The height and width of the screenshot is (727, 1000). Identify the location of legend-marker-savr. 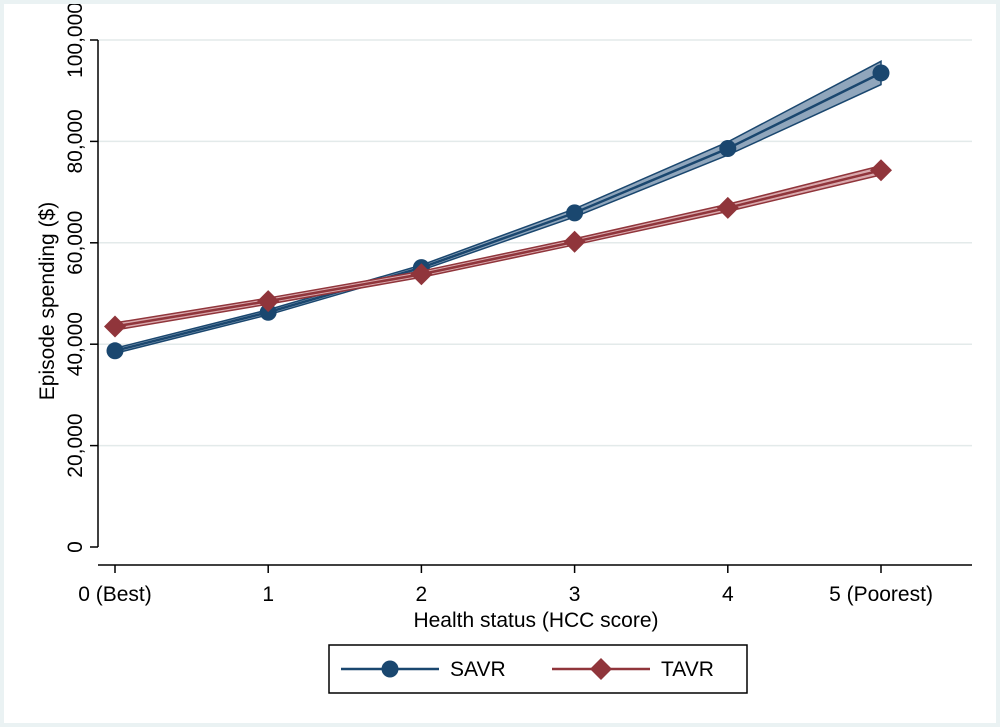
(390, 669).